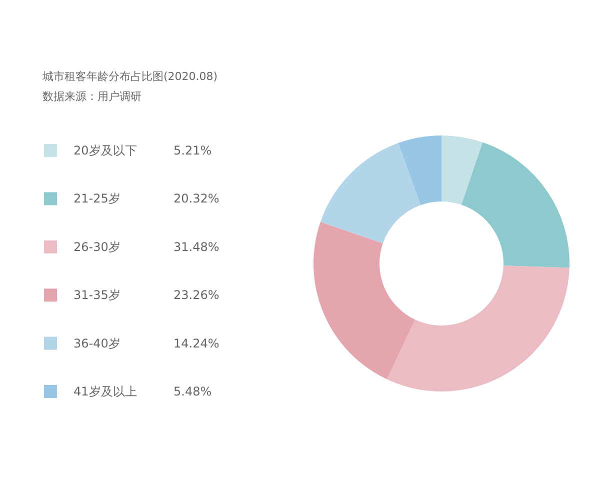 This screenshot has width=600, height=480. I want to click on source-note: 数据来源：用户调研, so click(92, 96).